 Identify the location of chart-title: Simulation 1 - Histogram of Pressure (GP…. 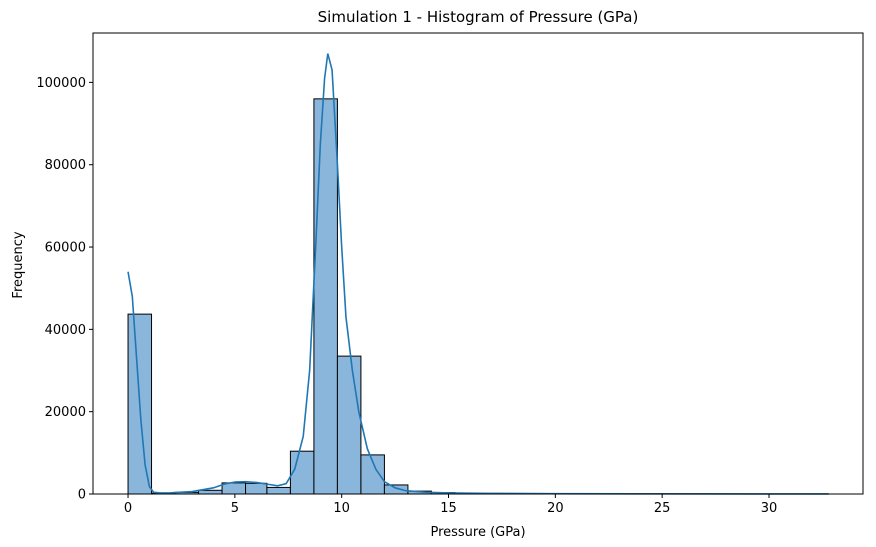
(478, 17).